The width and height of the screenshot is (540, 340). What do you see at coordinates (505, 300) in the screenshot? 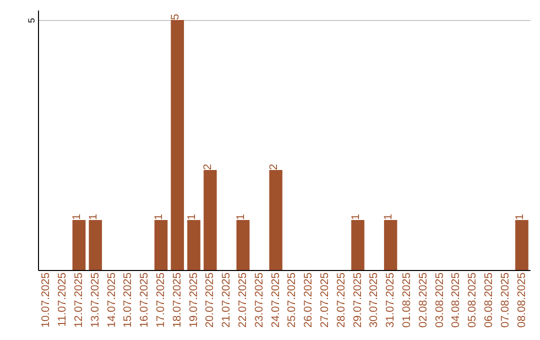
I see `x-tick-label: 07.08.2025` at bounding box center [505, 300].